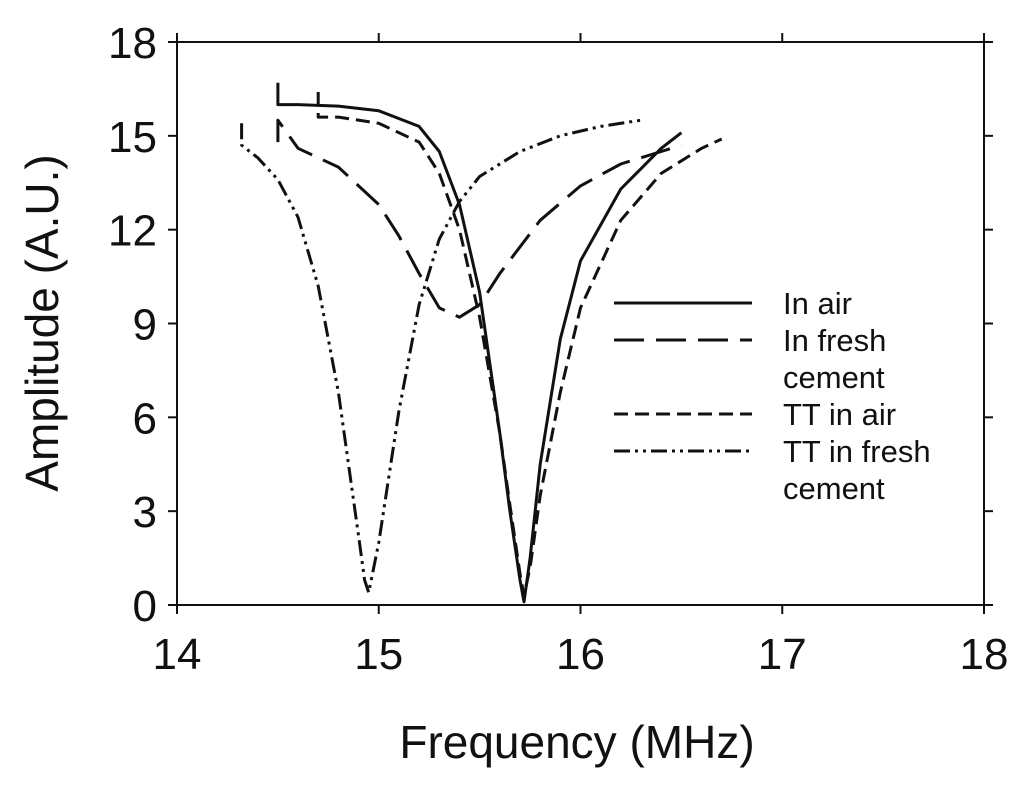 This screenshot has width=1024, height=785. I want to click on legend-label-4: cement, so click(834, 488).